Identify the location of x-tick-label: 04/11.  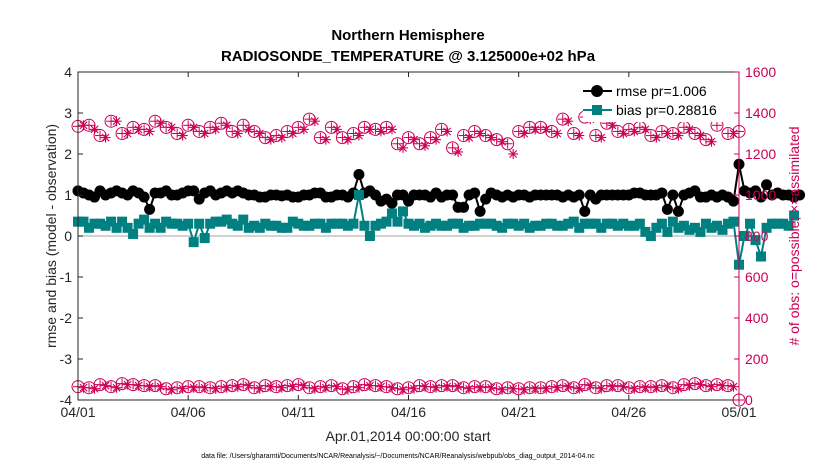
(298, 412).